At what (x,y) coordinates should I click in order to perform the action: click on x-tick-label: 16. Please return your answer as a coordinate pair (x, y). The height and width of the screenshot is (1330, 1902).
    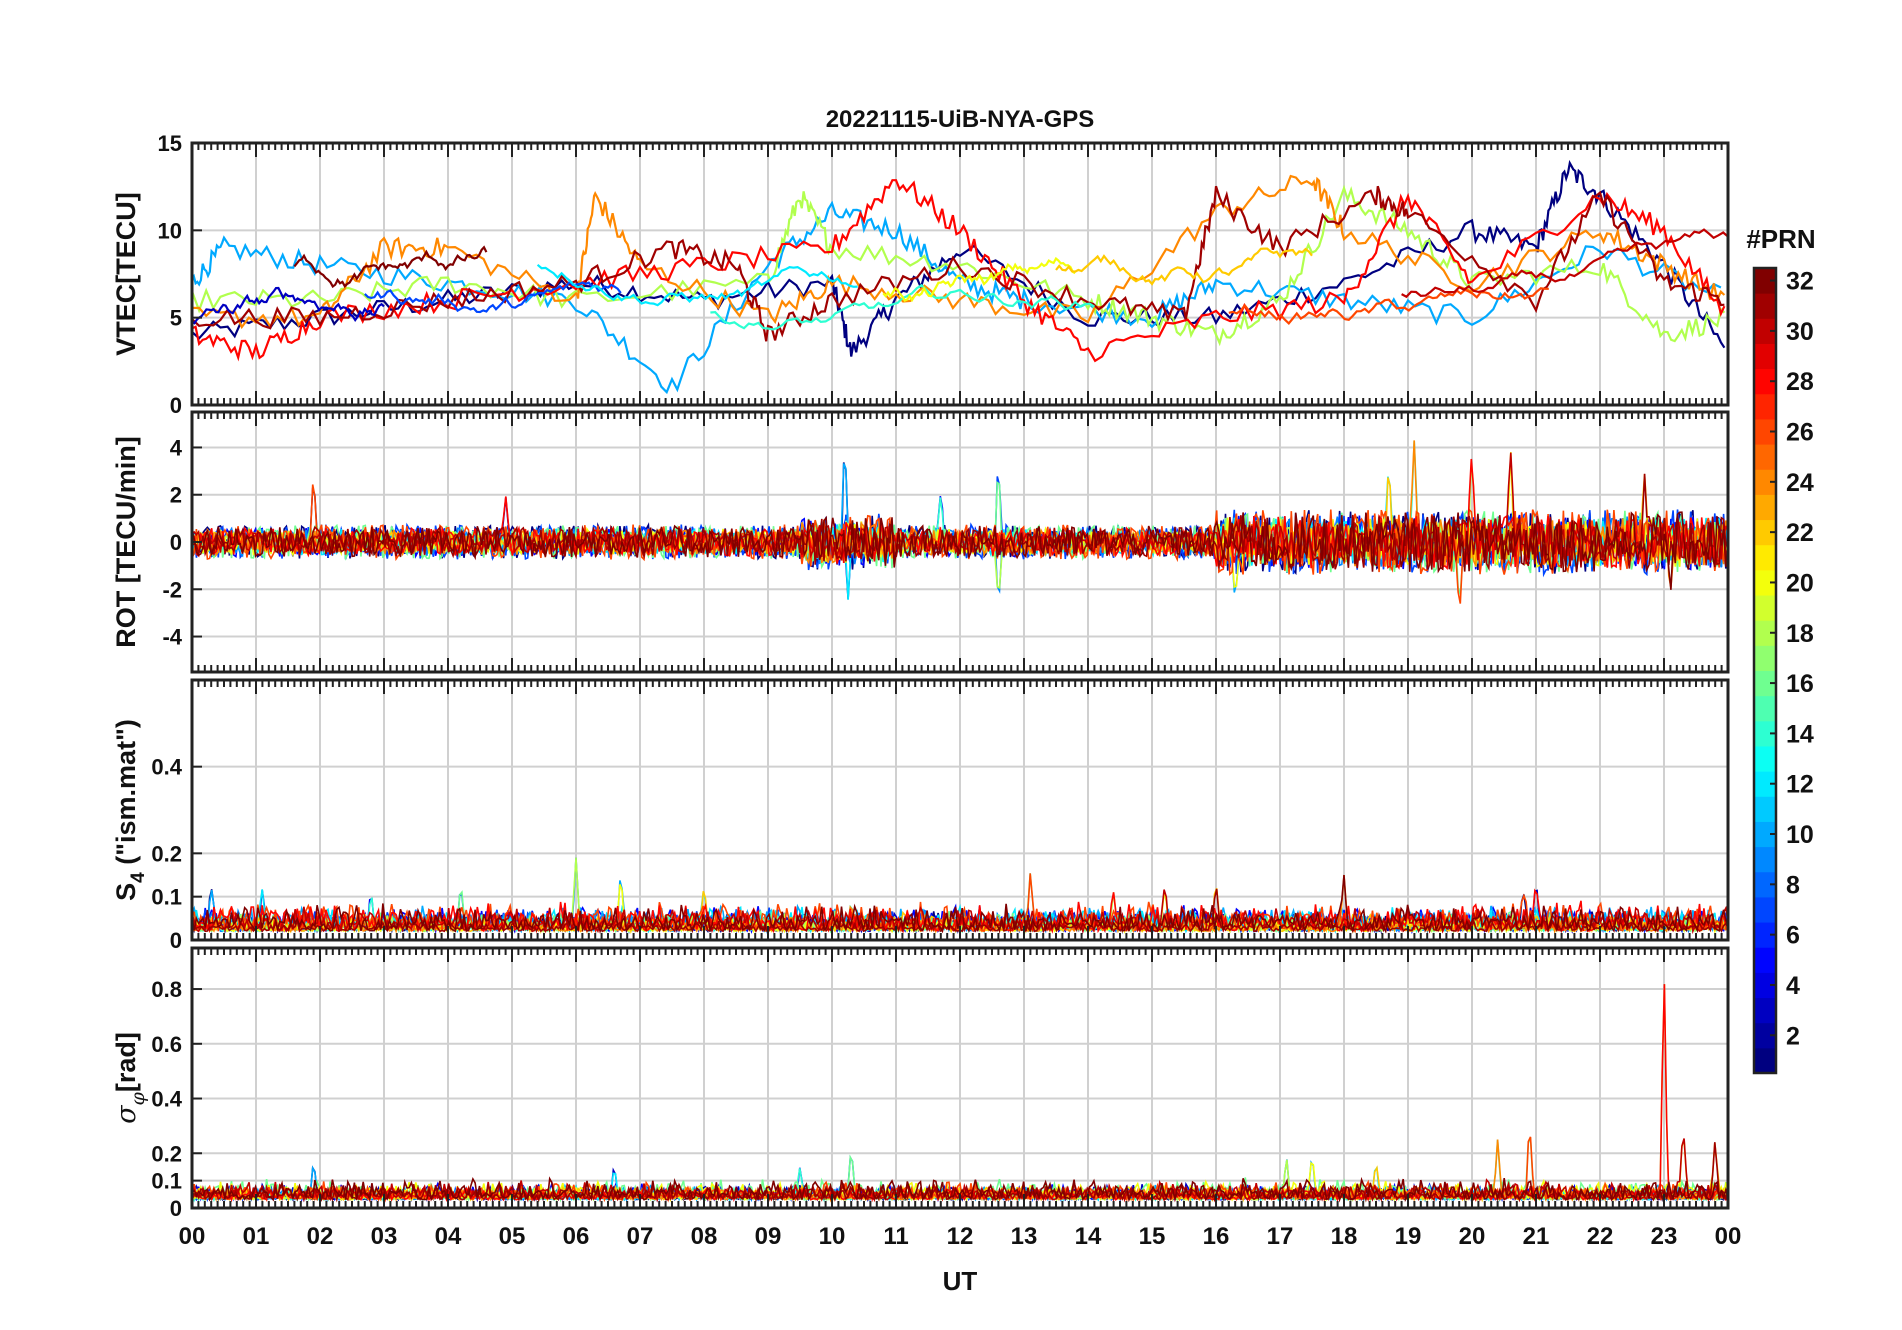
    Looking at the image, I should click on (1216, 1236).